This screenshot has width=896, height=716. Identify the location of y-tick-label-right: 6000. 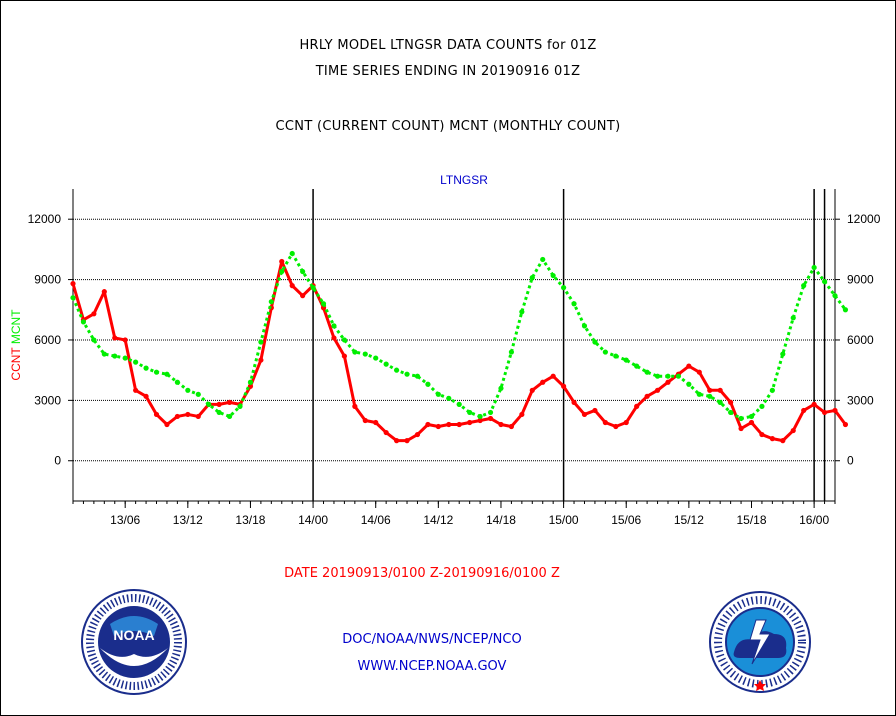
(860, 340).